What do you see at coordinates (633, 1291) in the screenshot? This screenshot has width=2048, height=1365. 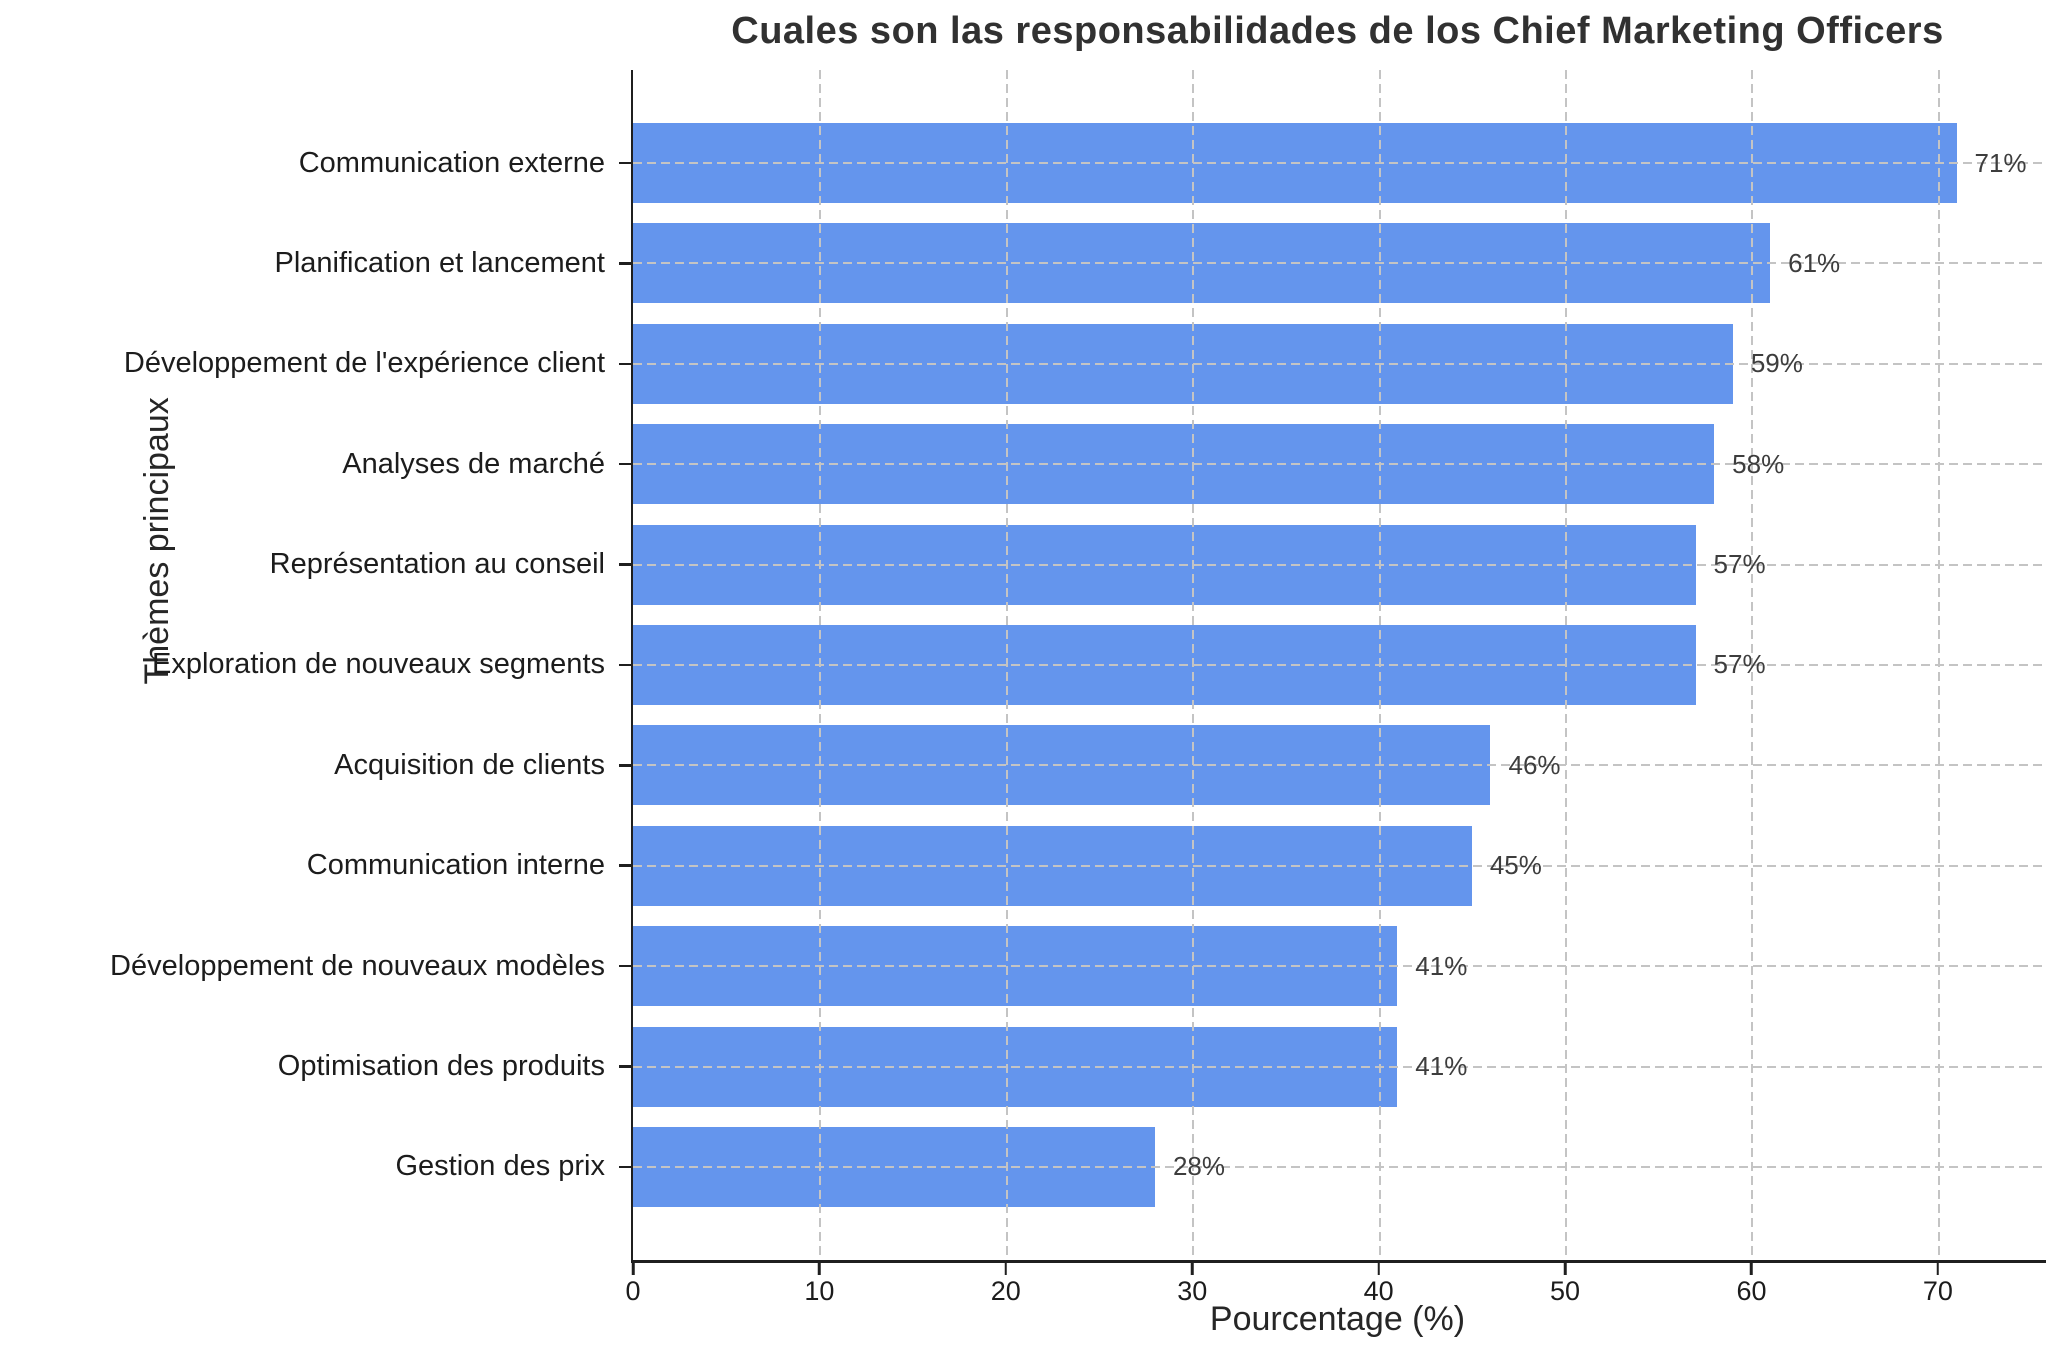 I see `x-tick-label: 0` at bounding box center [633, 1291].